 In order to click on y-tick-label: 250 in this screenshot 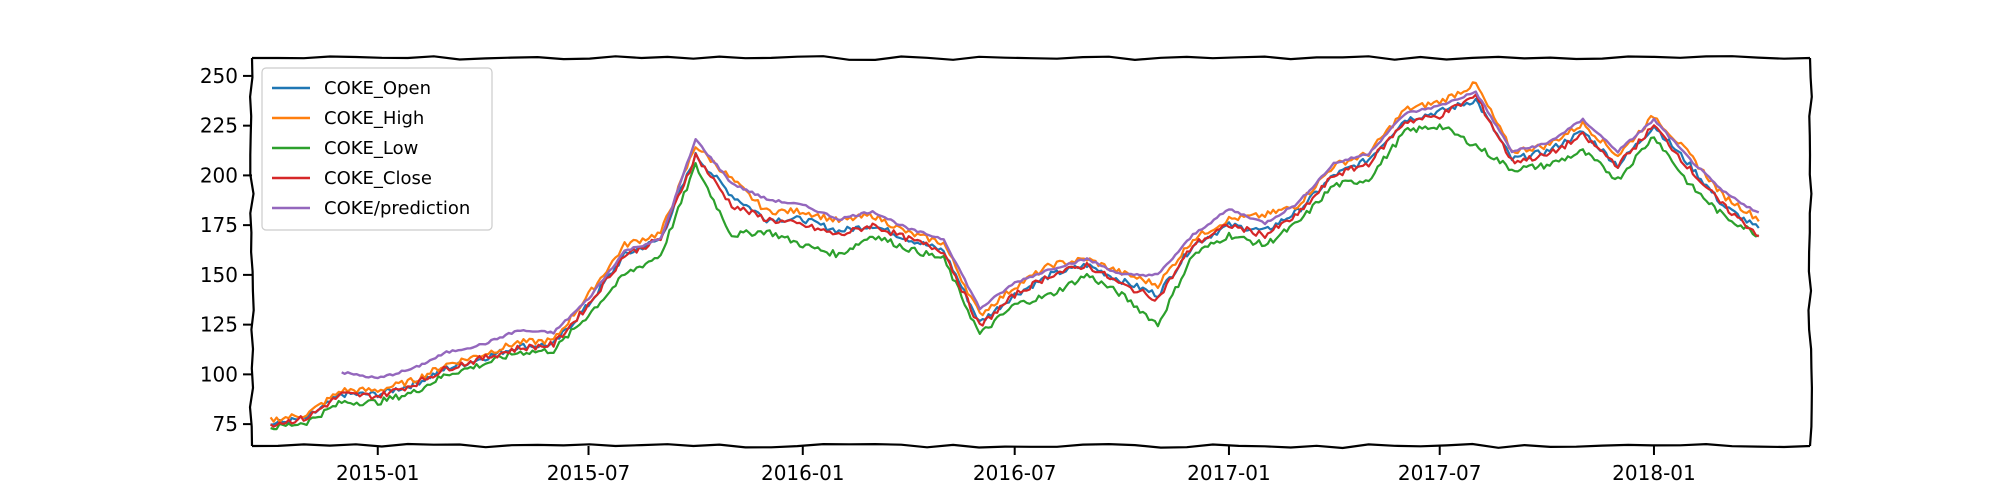, I will do `click(219, 76)`.